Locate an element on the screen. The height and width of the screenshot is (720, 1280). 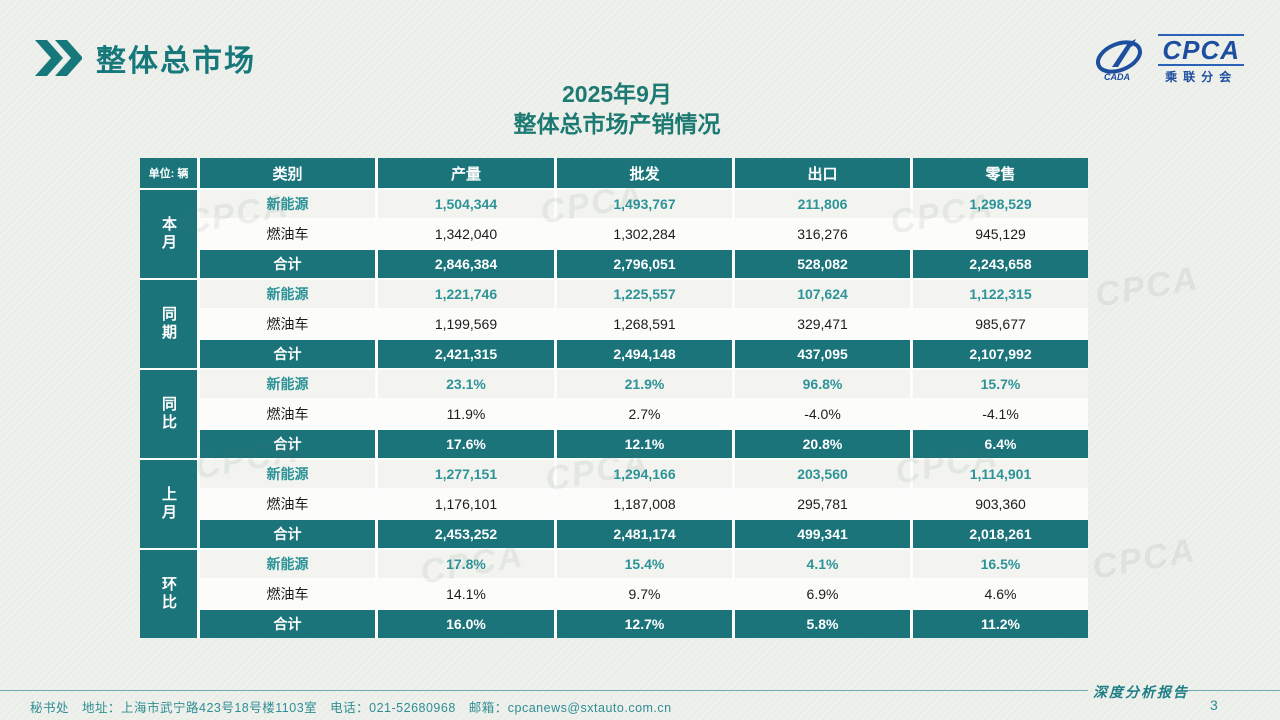
value-cell: 295,781 is located at coordinates (822, 504).